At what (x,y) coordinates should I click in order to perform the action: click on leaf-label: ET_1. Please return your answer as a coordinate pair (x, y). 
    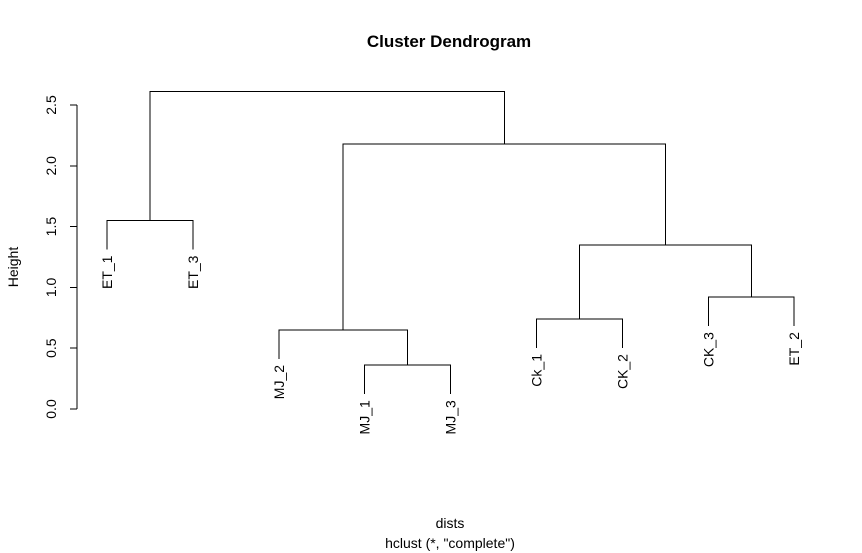
    Looking at the image, I should click on (107, 272).